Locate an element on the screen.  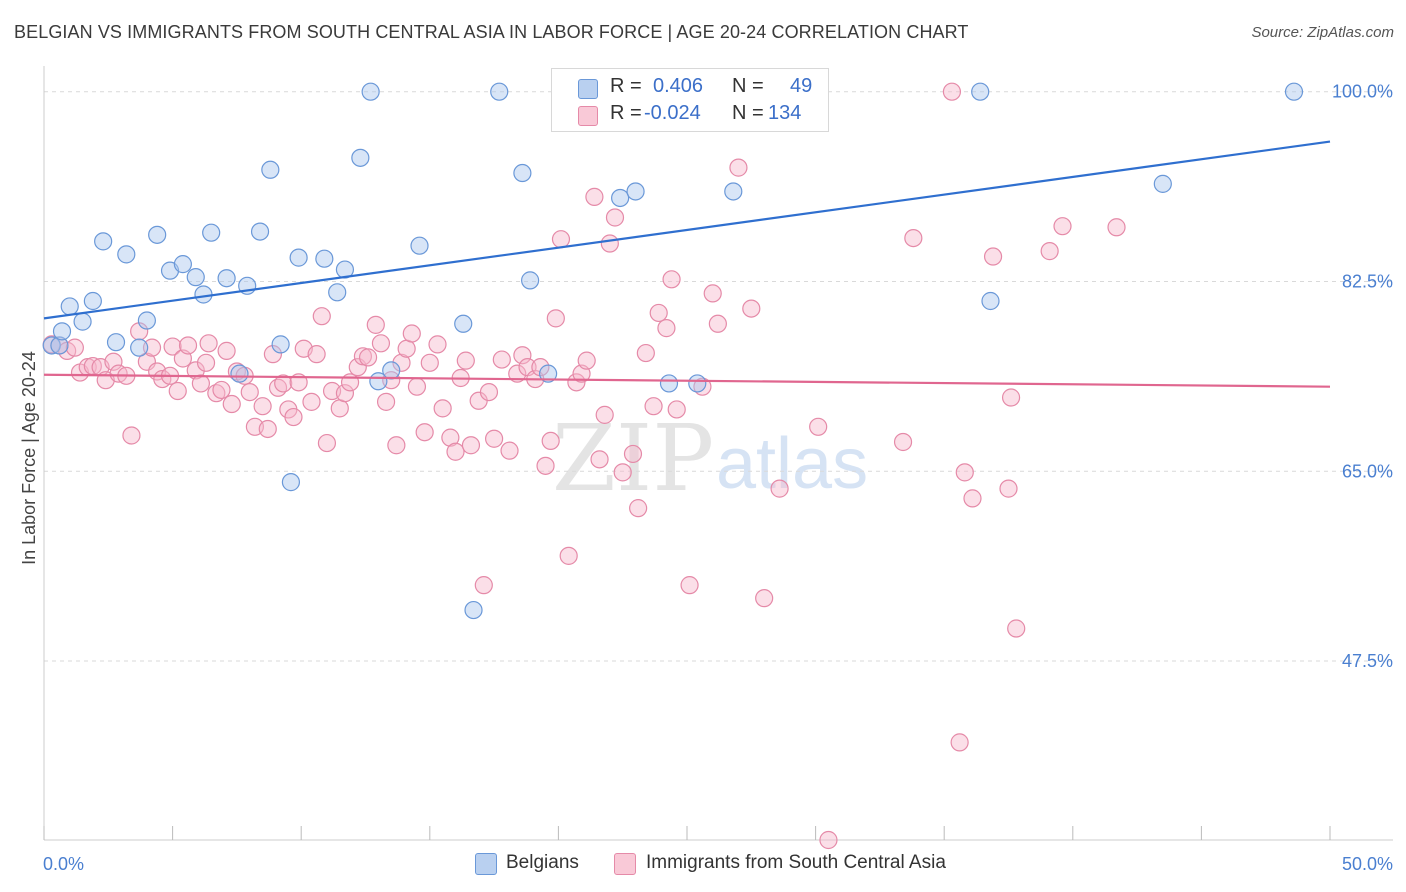
legend-swatch-belgians is located at coordinates (588, 89).